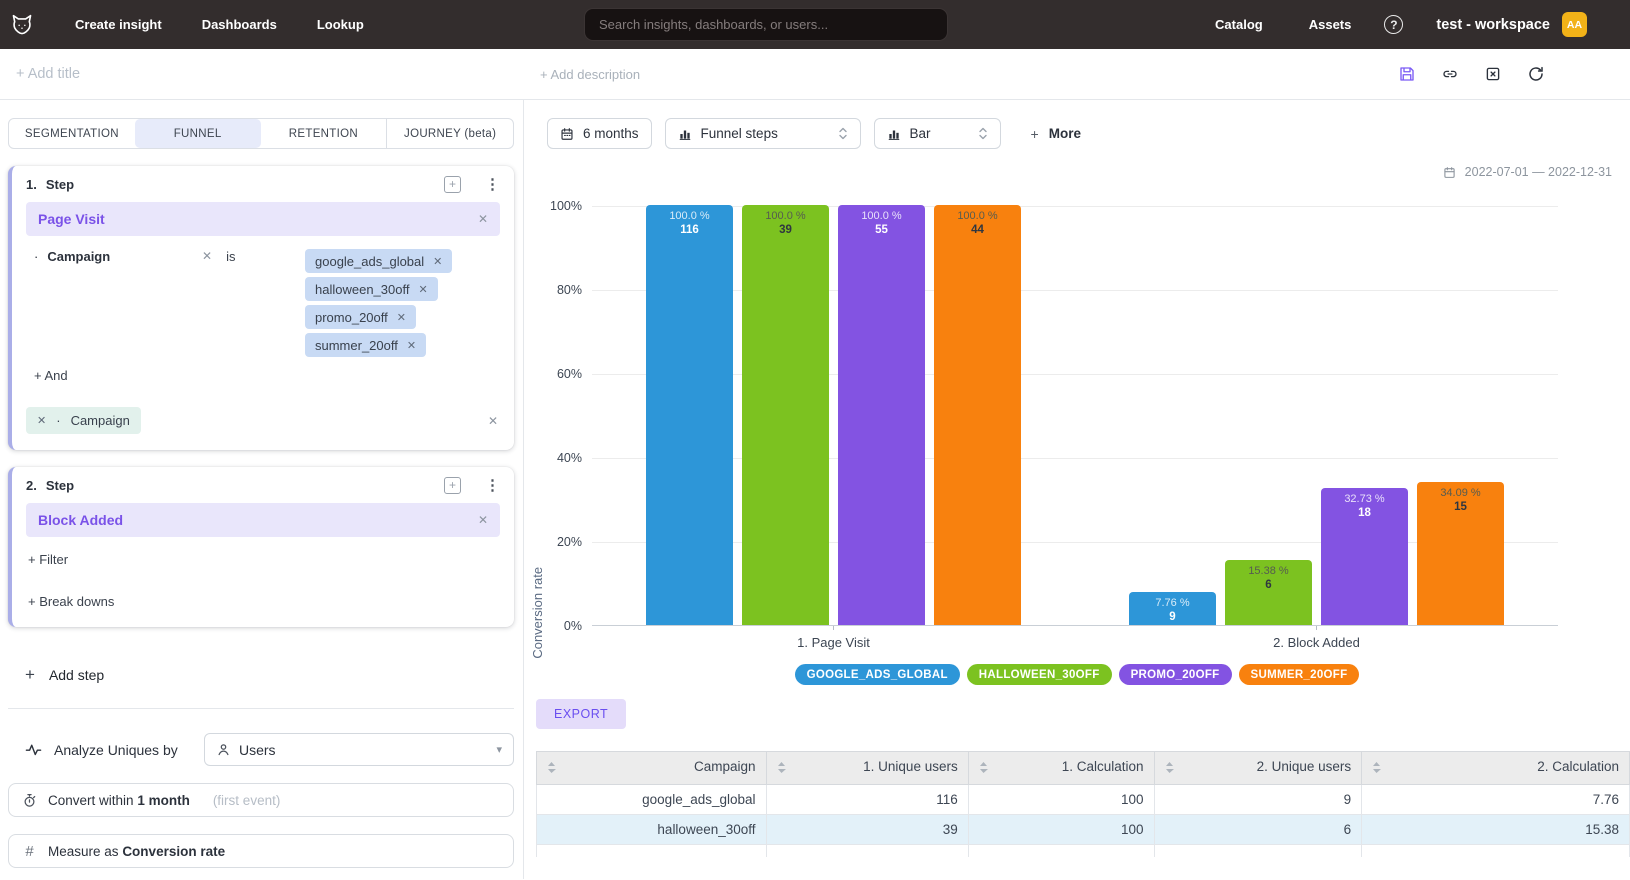  Describe the element at coordinates (340, 24) in the screenshot. I see `nav-lookup: Lookup` at that location.